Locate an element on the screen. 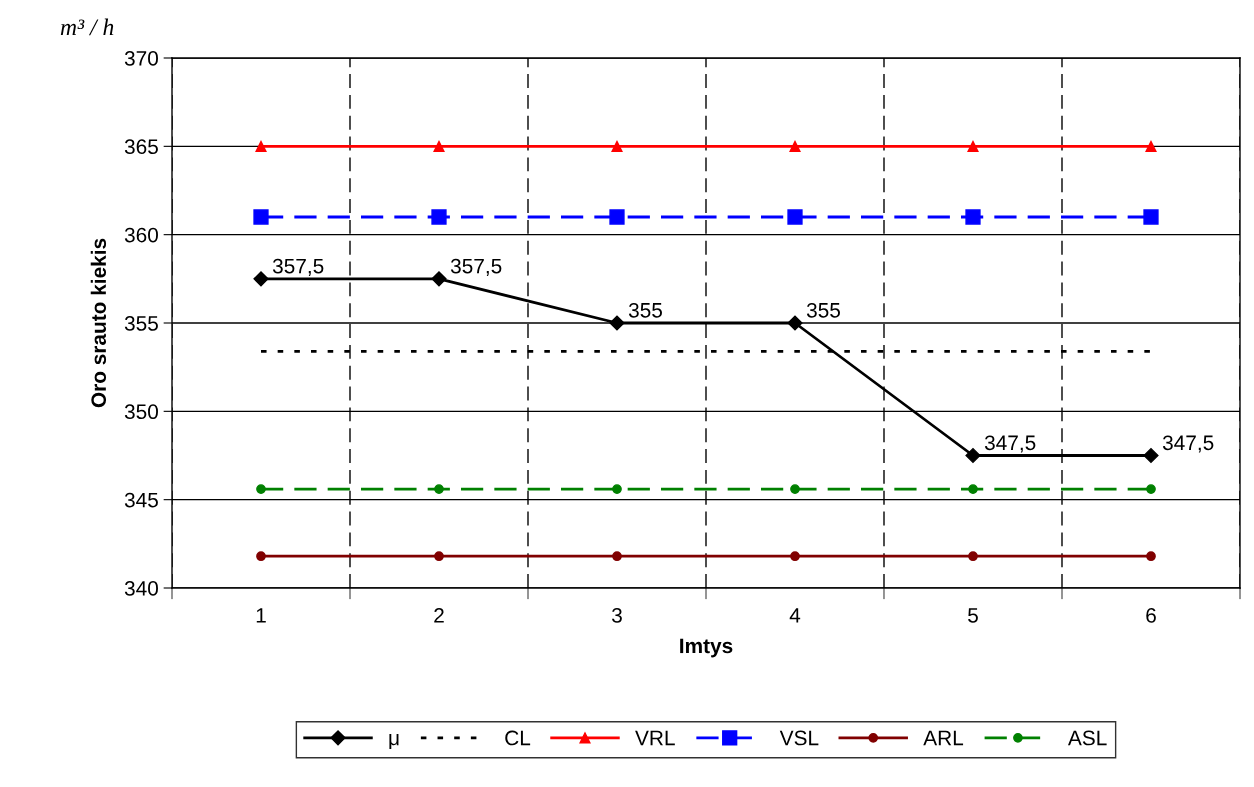  legend-label: VSL is located at coordinates (799, 738).